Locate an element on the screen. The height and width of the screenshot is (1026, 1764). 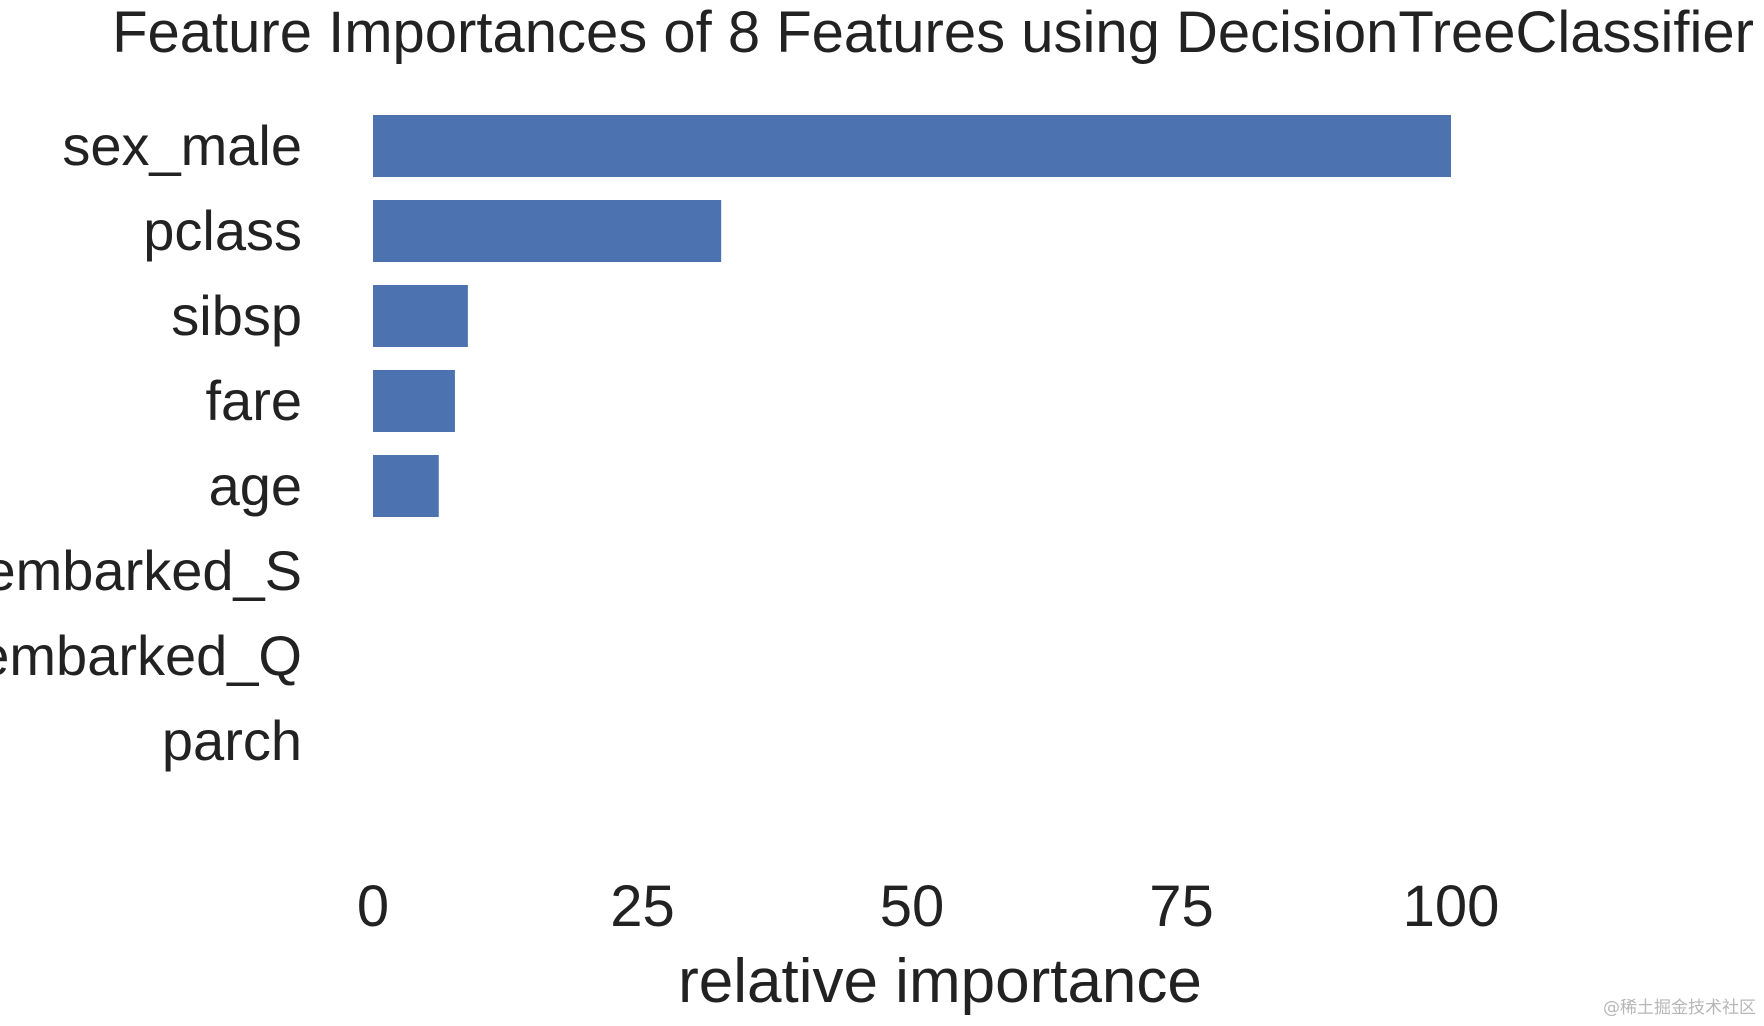
x-tick-label-100: 100 is located at coordinates (1451, 906).